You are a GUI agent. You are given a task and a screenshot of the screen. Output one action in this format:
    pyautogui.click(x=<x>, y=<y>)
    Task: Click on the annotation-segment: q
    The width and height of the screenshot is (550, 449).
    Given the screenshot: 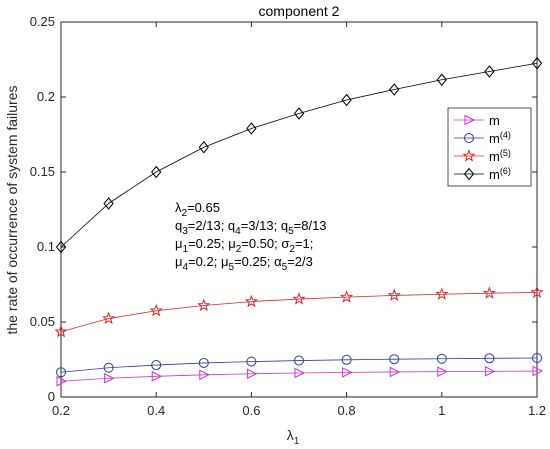 What is the action you would take?
    pyautogui.click(x=178, y=225)
    